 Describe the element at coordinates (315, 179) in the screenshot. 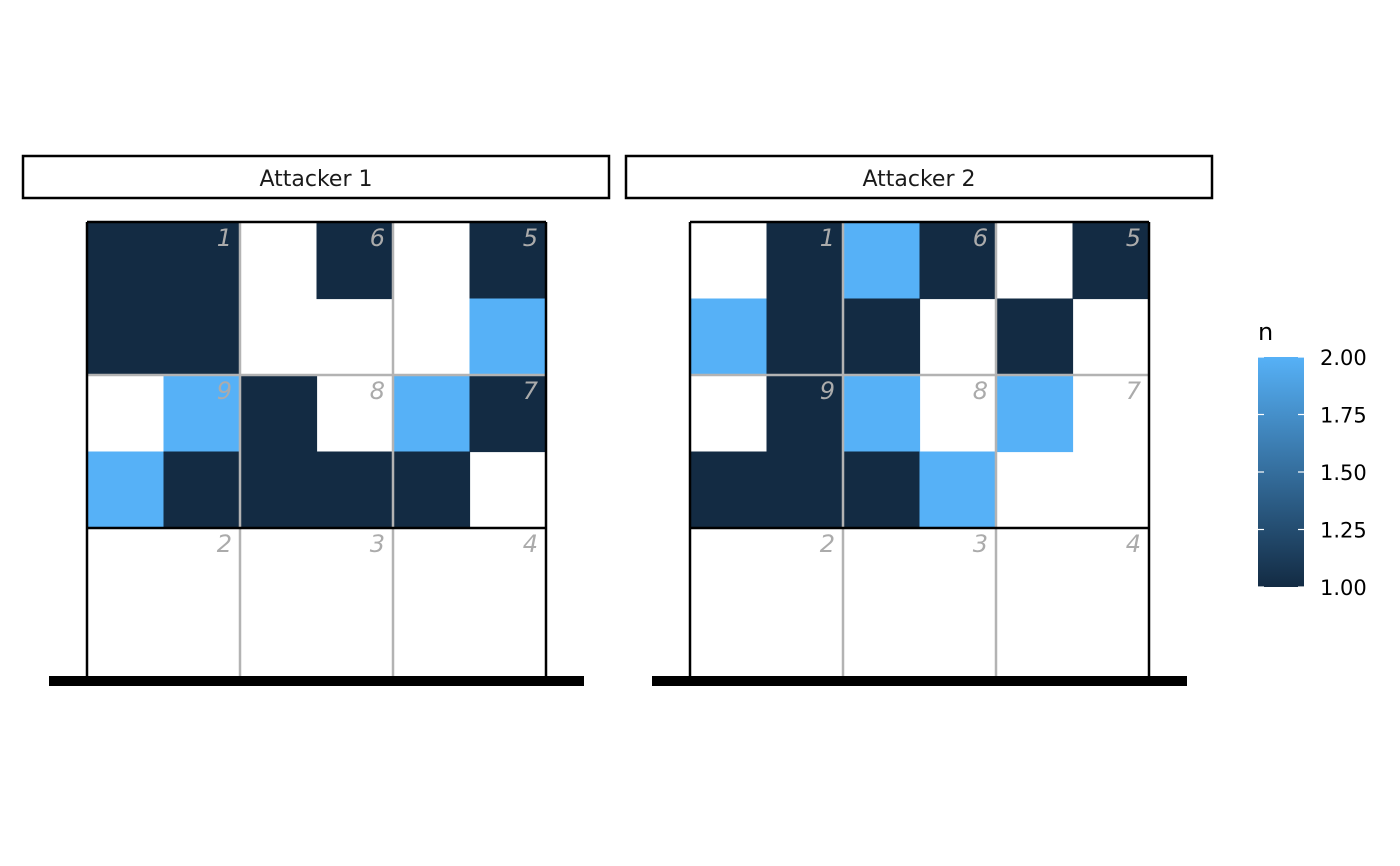

I see `facet-strip-label: Attacker 1` at that location.